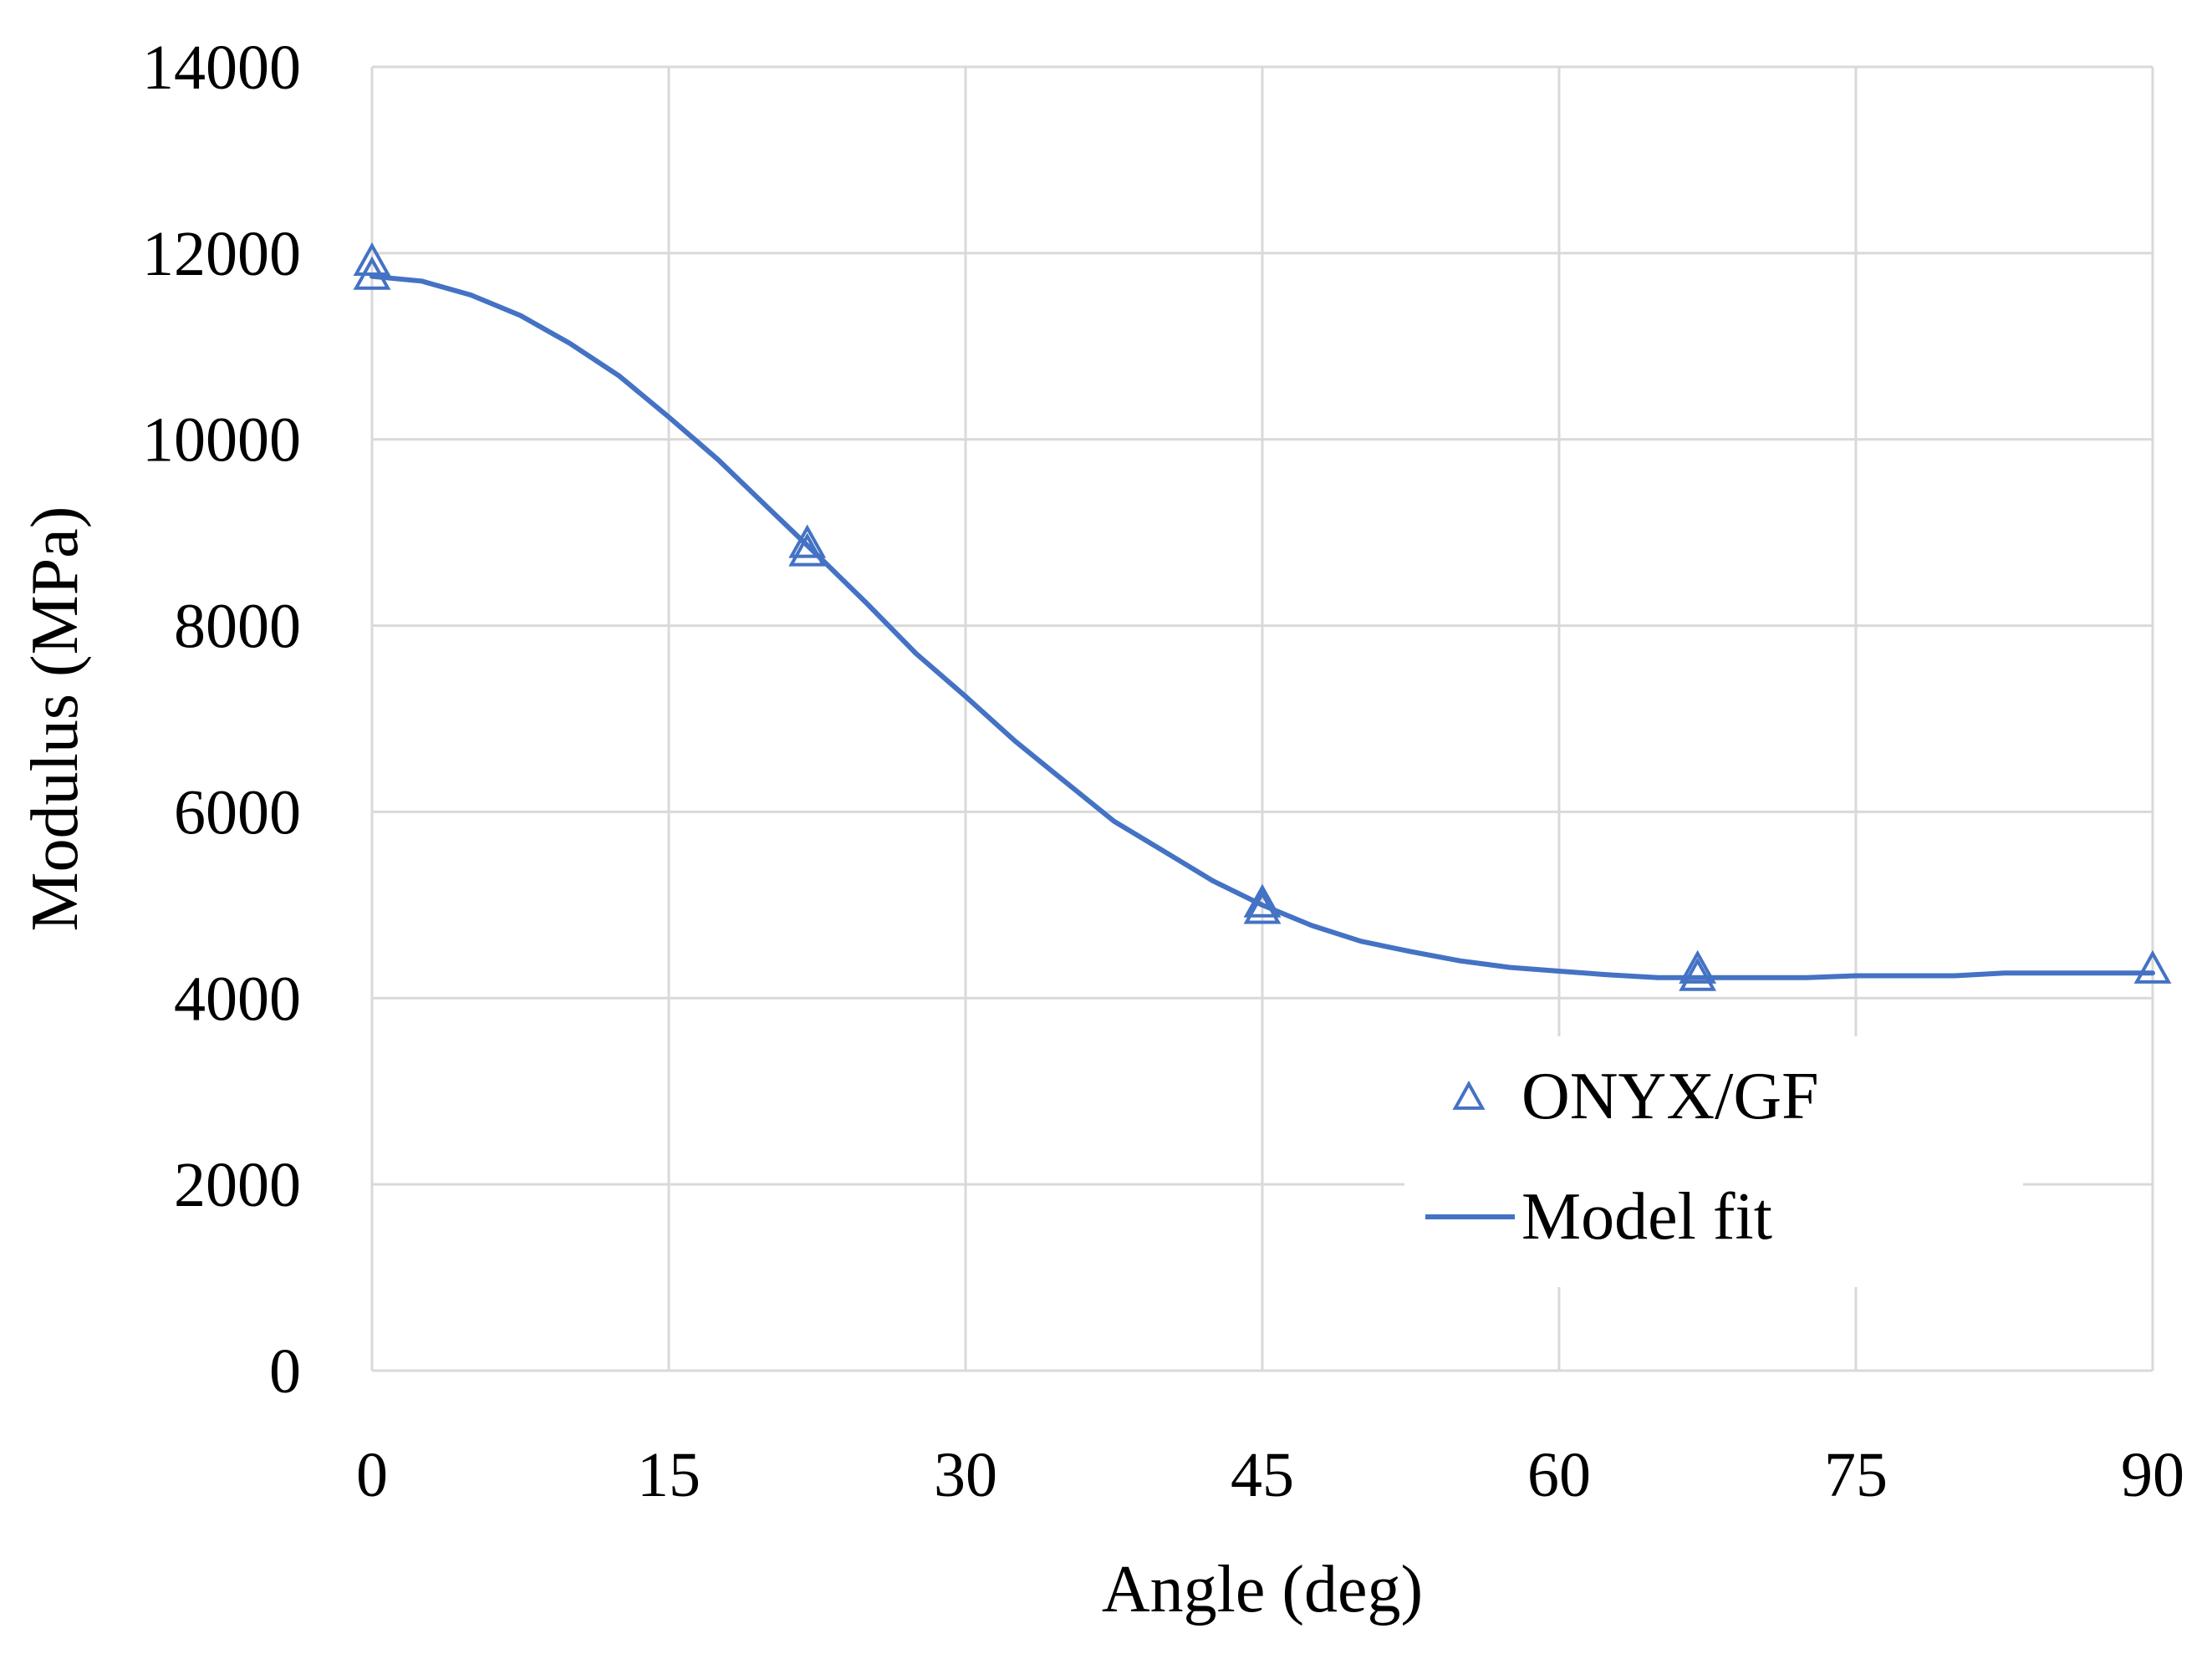 This screenshot has height=1664, width=2212. Describe the element at coordinates (1856, 1475) in the screenshot. I see `x-tick-label: 75` at that location.